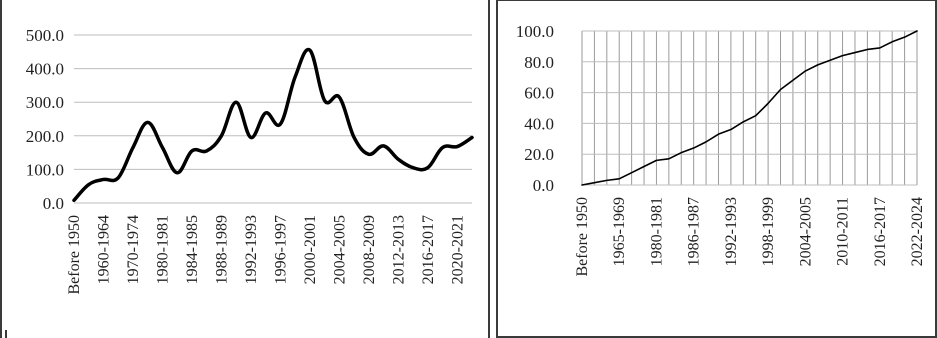  I want to click on y-tick-label: 200.0, so click(45, 136).